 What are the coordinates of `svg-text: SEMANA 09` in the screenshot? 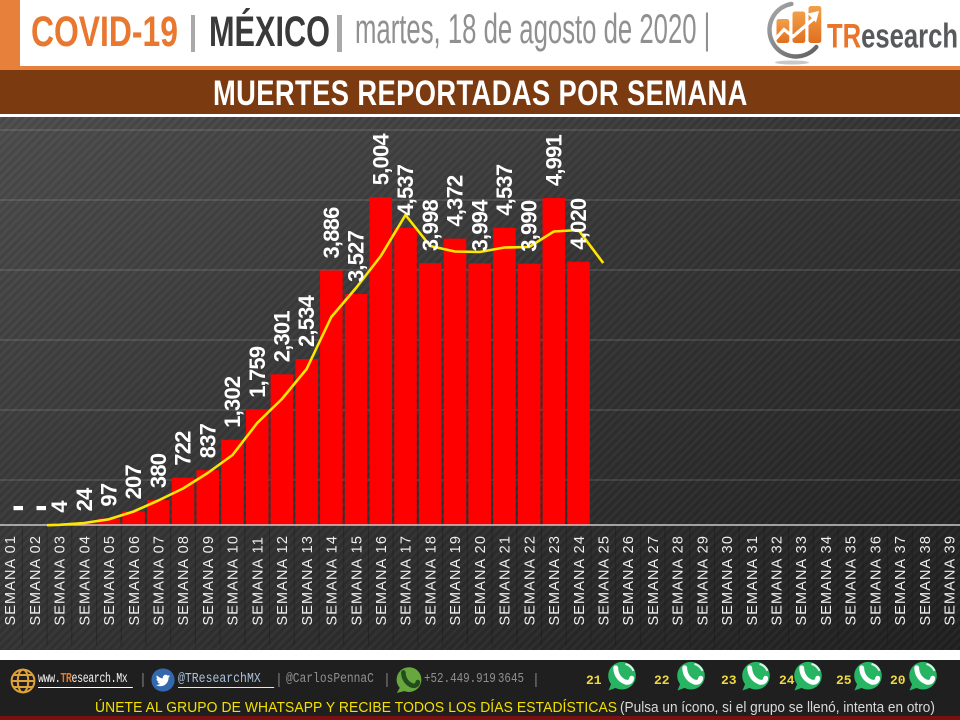 It's located at (209, 580).